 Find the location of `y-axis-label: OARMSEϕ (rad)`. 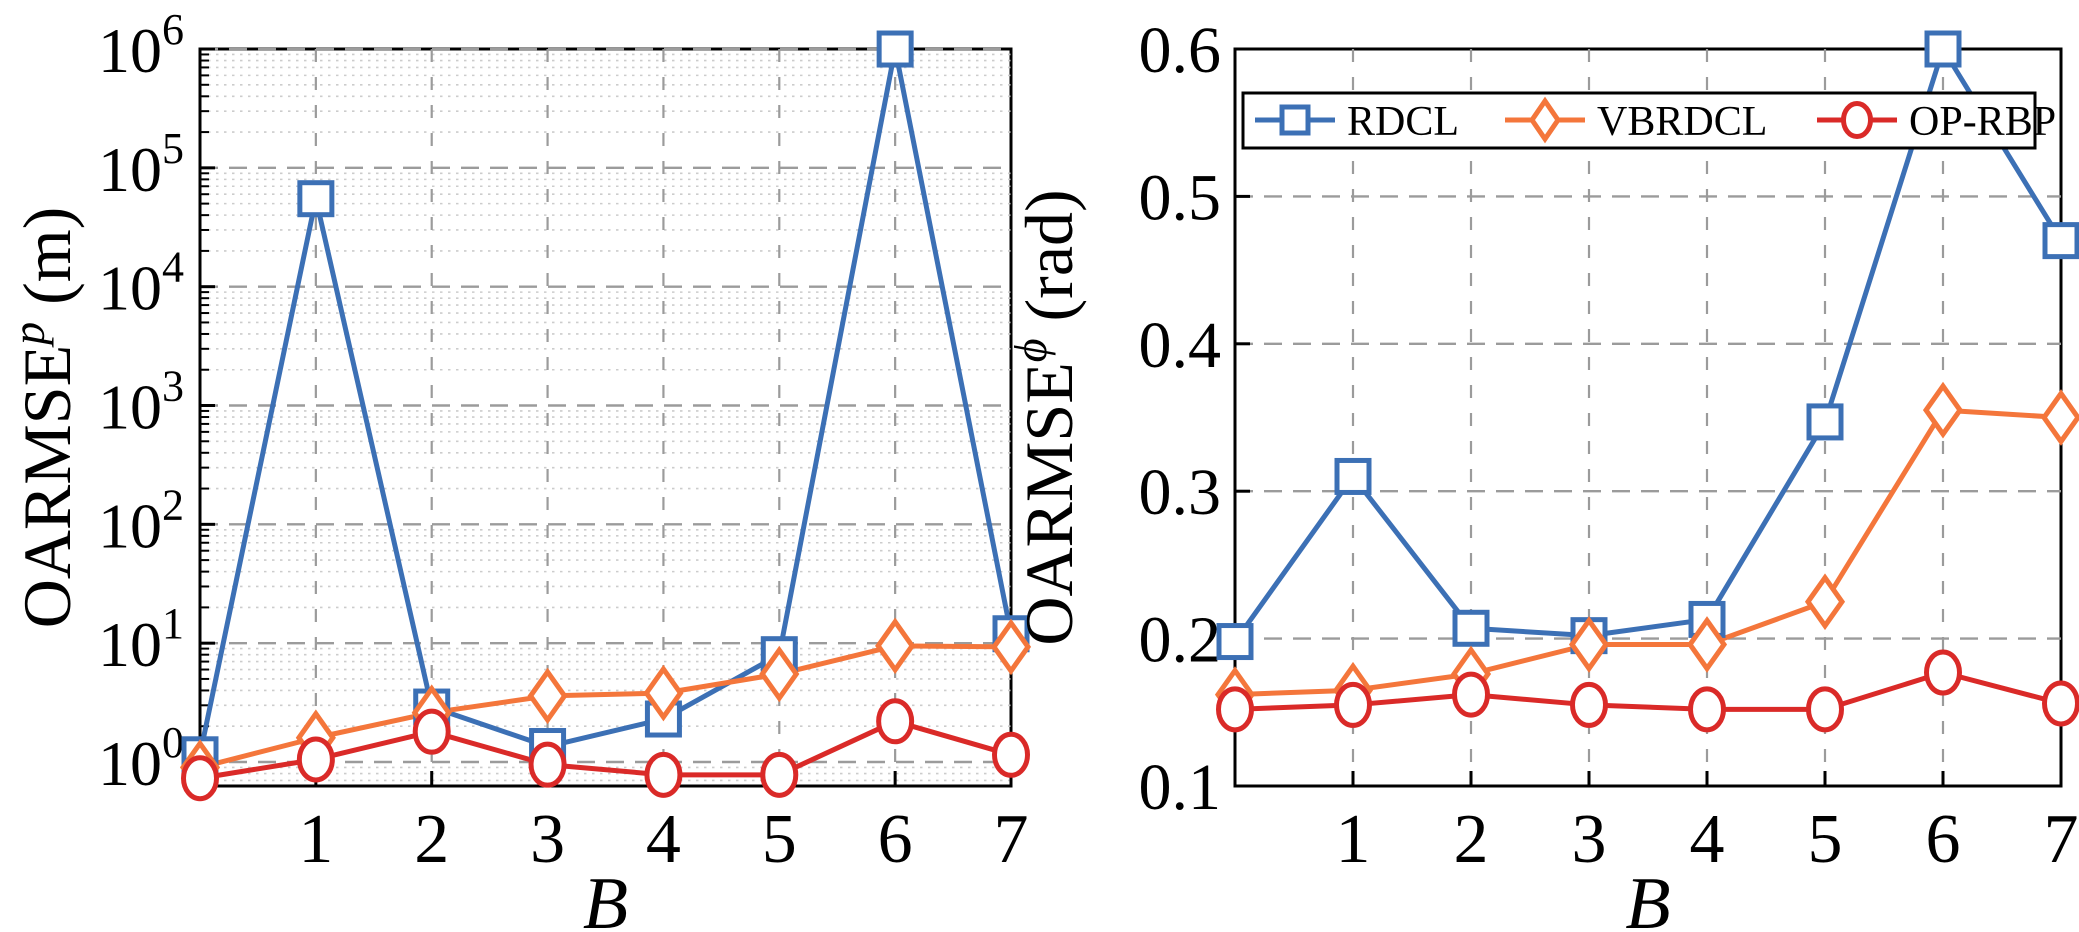

y-axis-label: OARMSEϕ (rad) is located at coordinates (1046, 417).